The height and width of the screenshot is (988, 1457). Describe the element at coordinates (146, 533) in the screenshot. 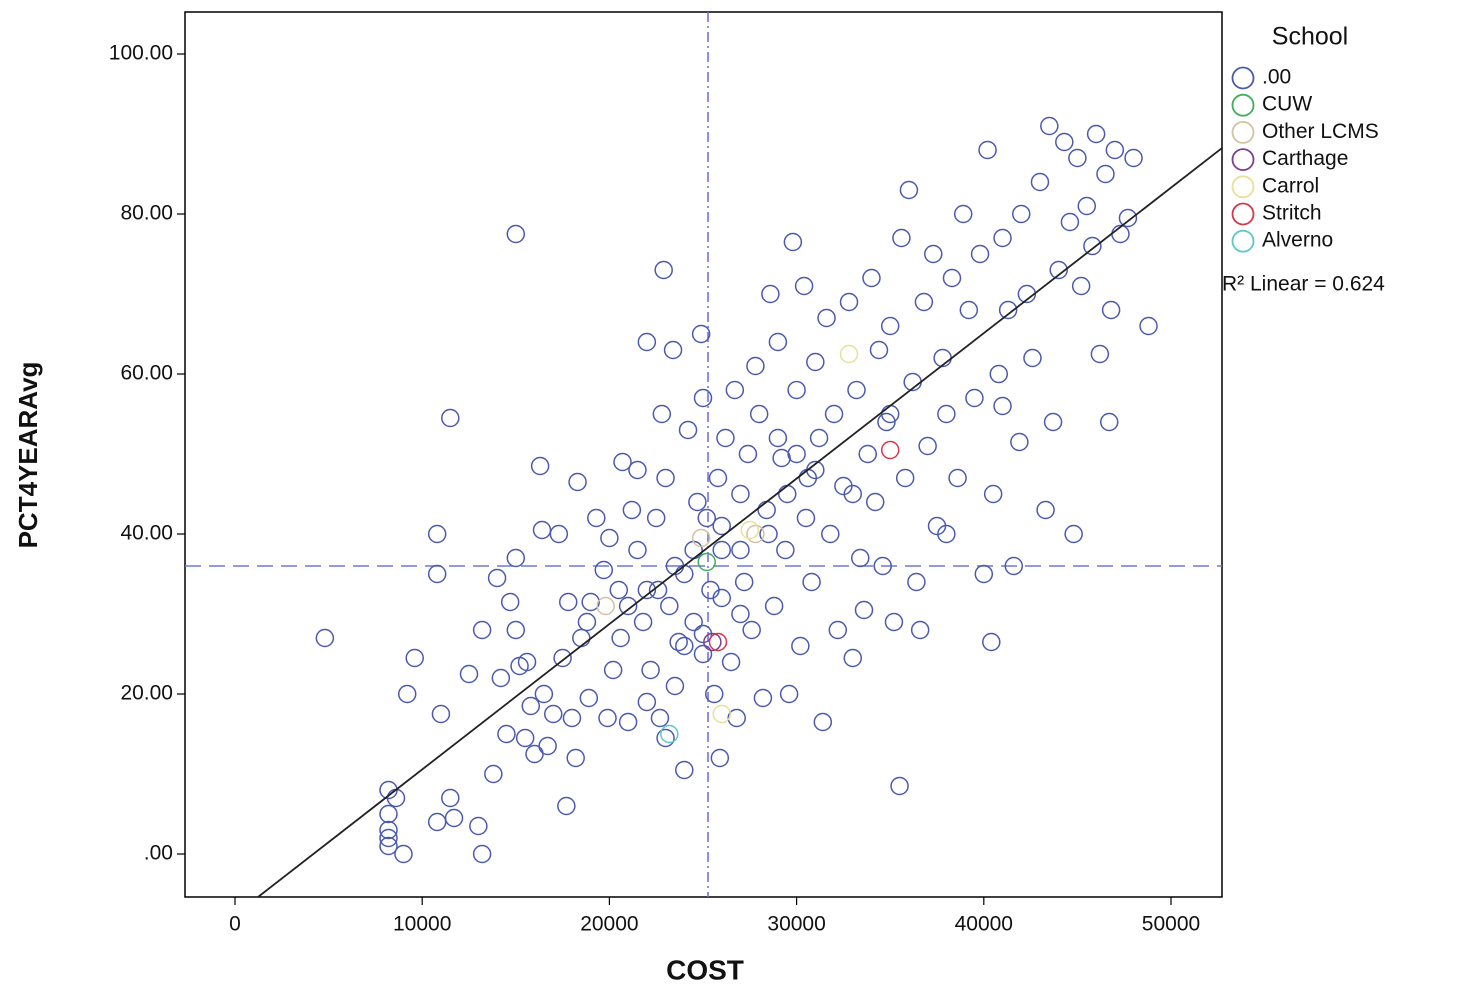

I see `y-tick-label: 40.00` at that location.